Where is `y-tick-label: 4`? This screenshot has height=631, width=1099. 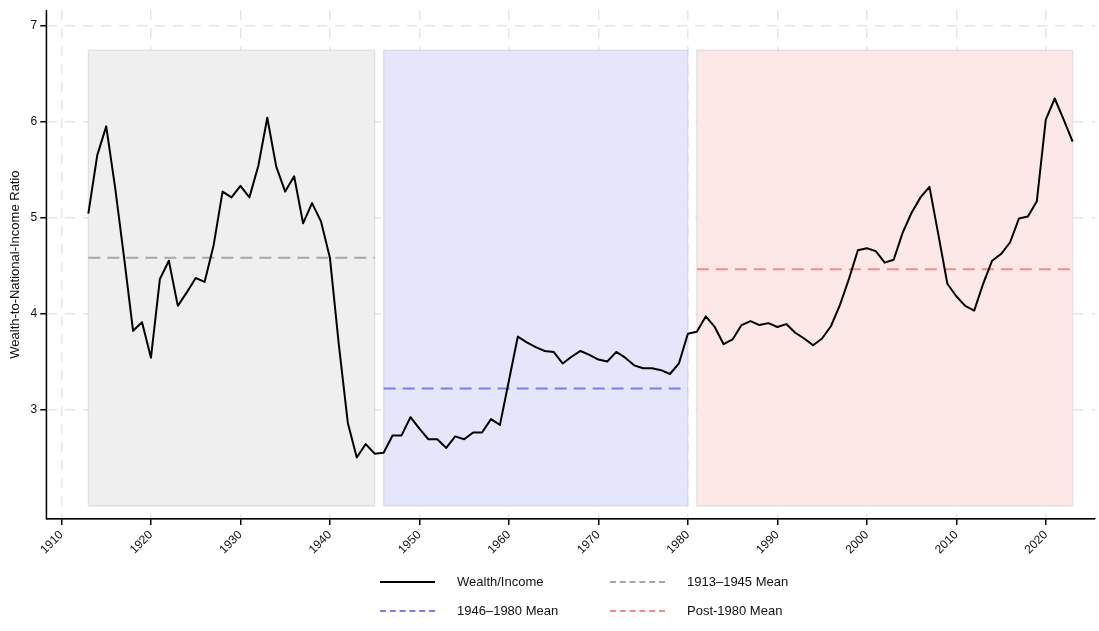
y-tick-label: 4 is located at coordinates (34, 312).